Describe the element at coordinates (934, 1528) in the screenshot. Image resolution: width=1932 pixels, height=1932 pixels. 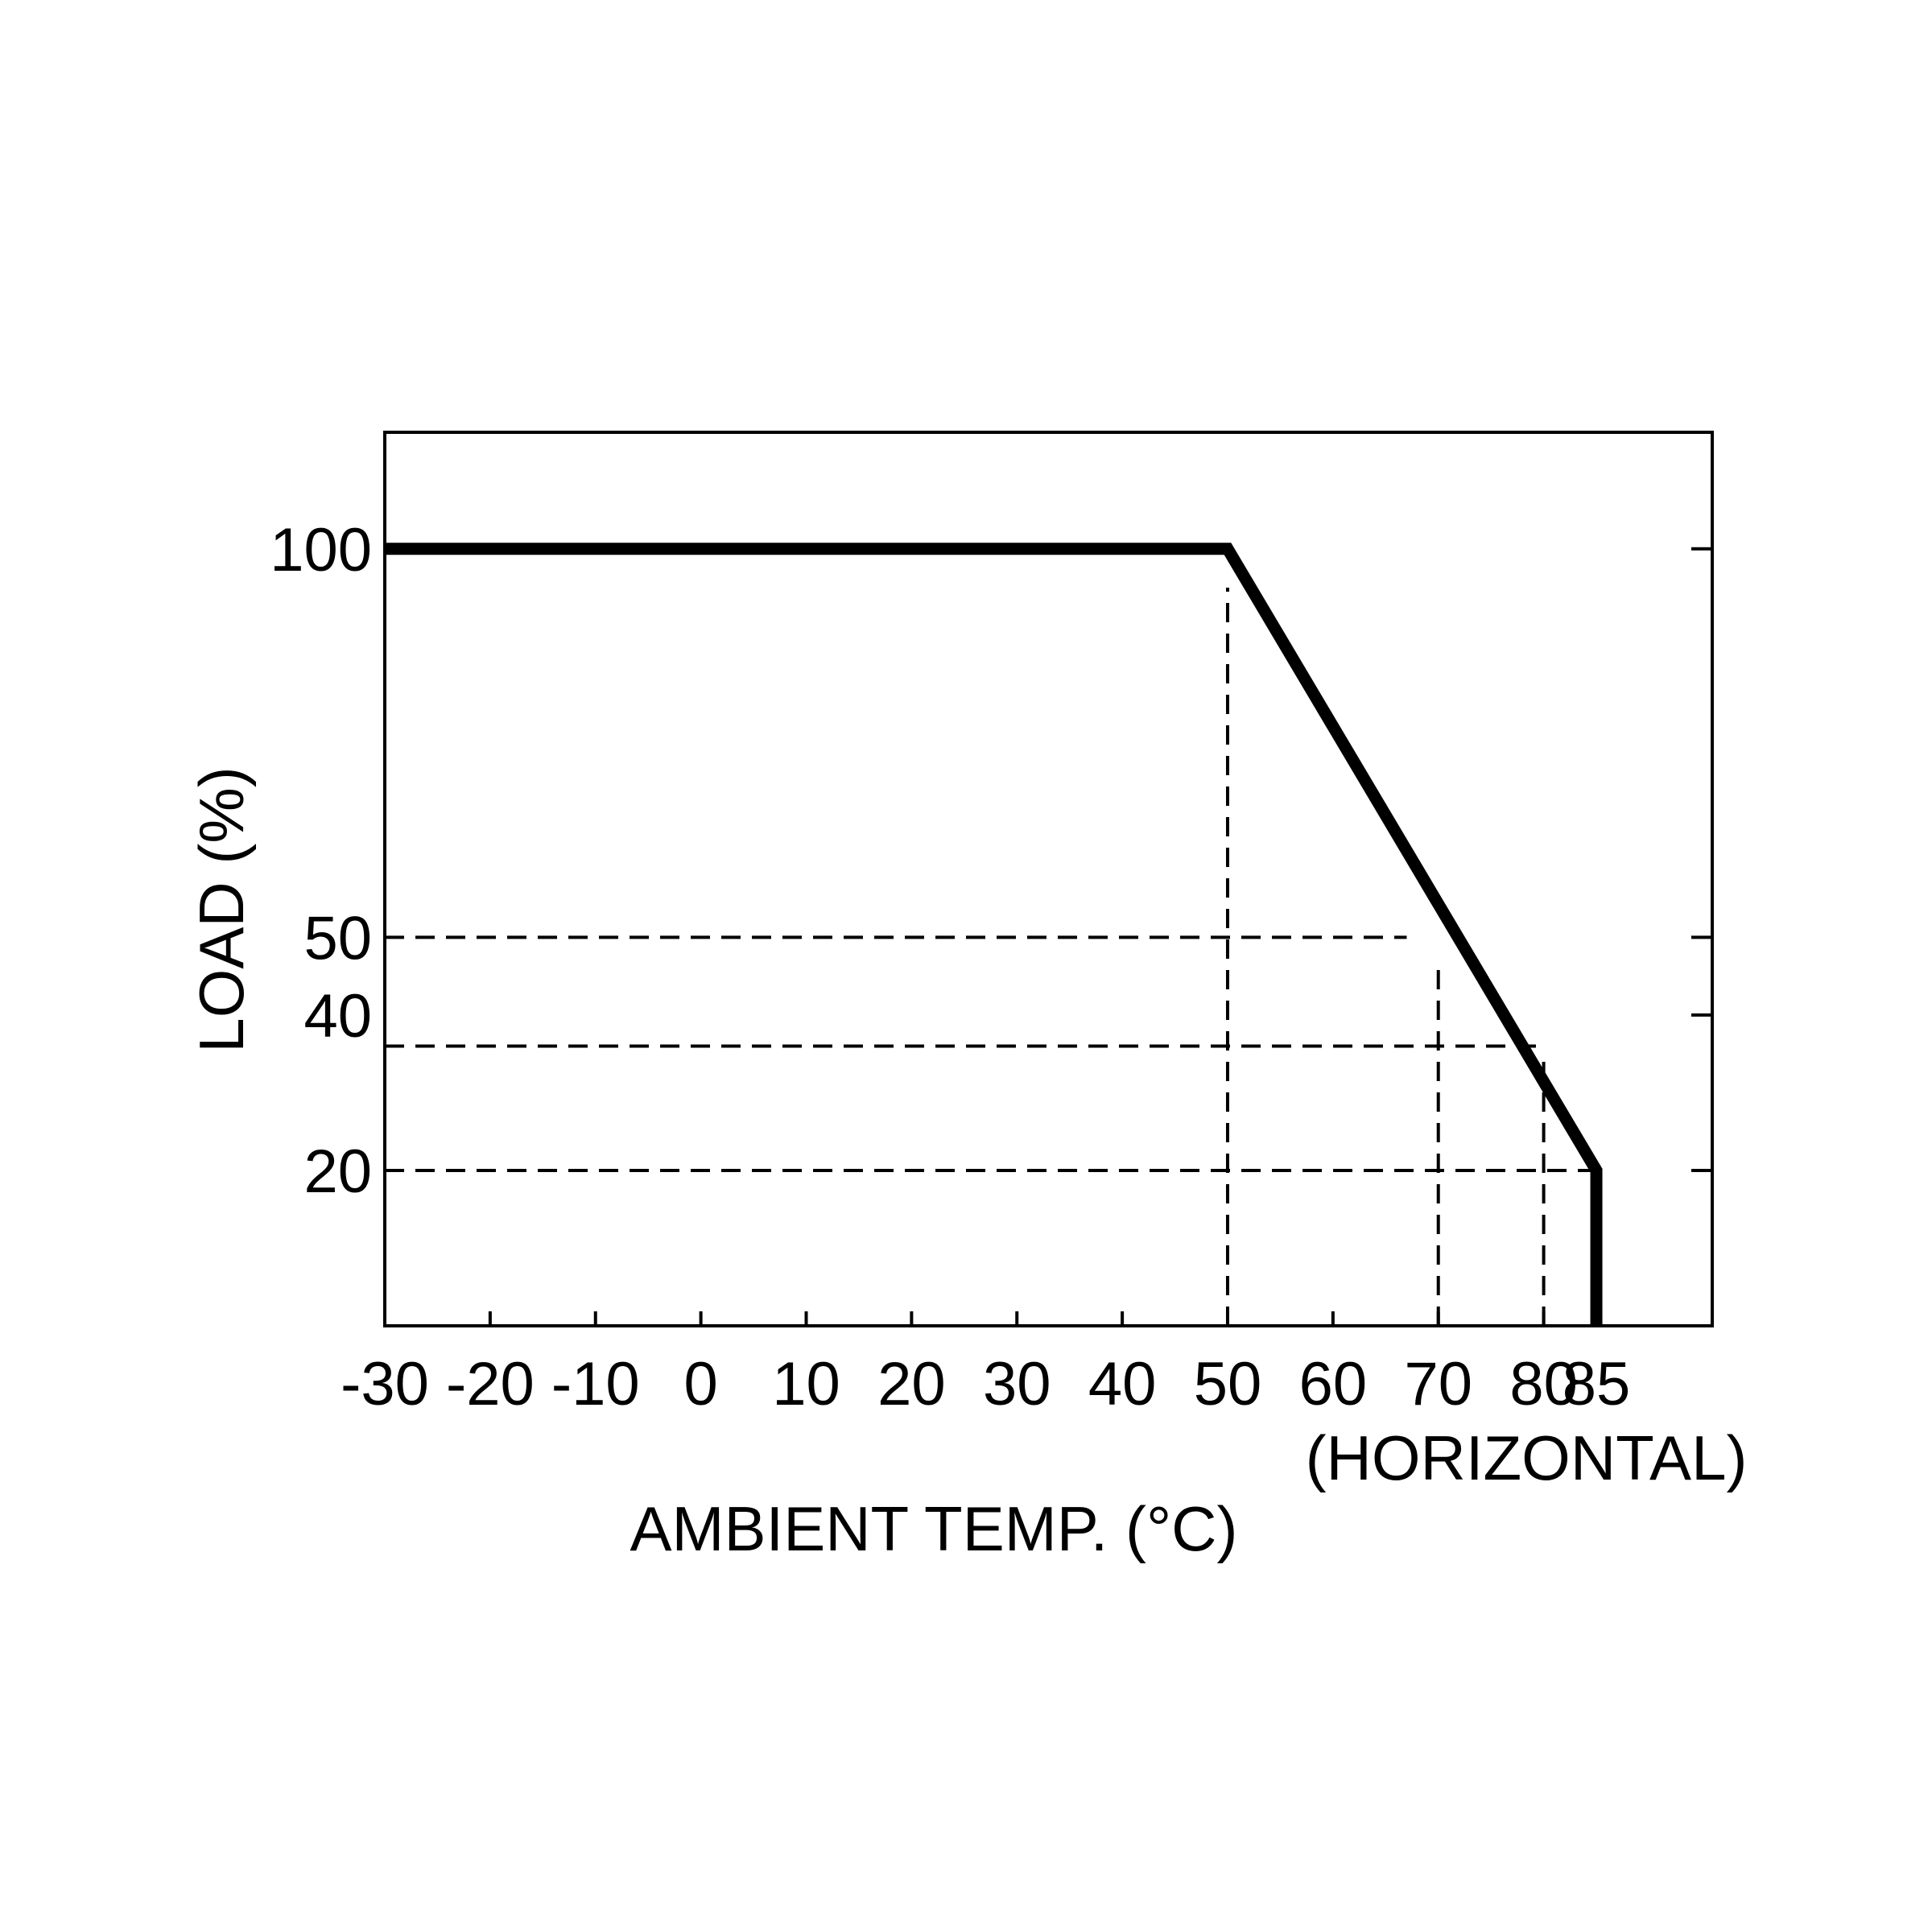
I see `x-axis-title: AMBIENT TEMP. (°C)` at that location.